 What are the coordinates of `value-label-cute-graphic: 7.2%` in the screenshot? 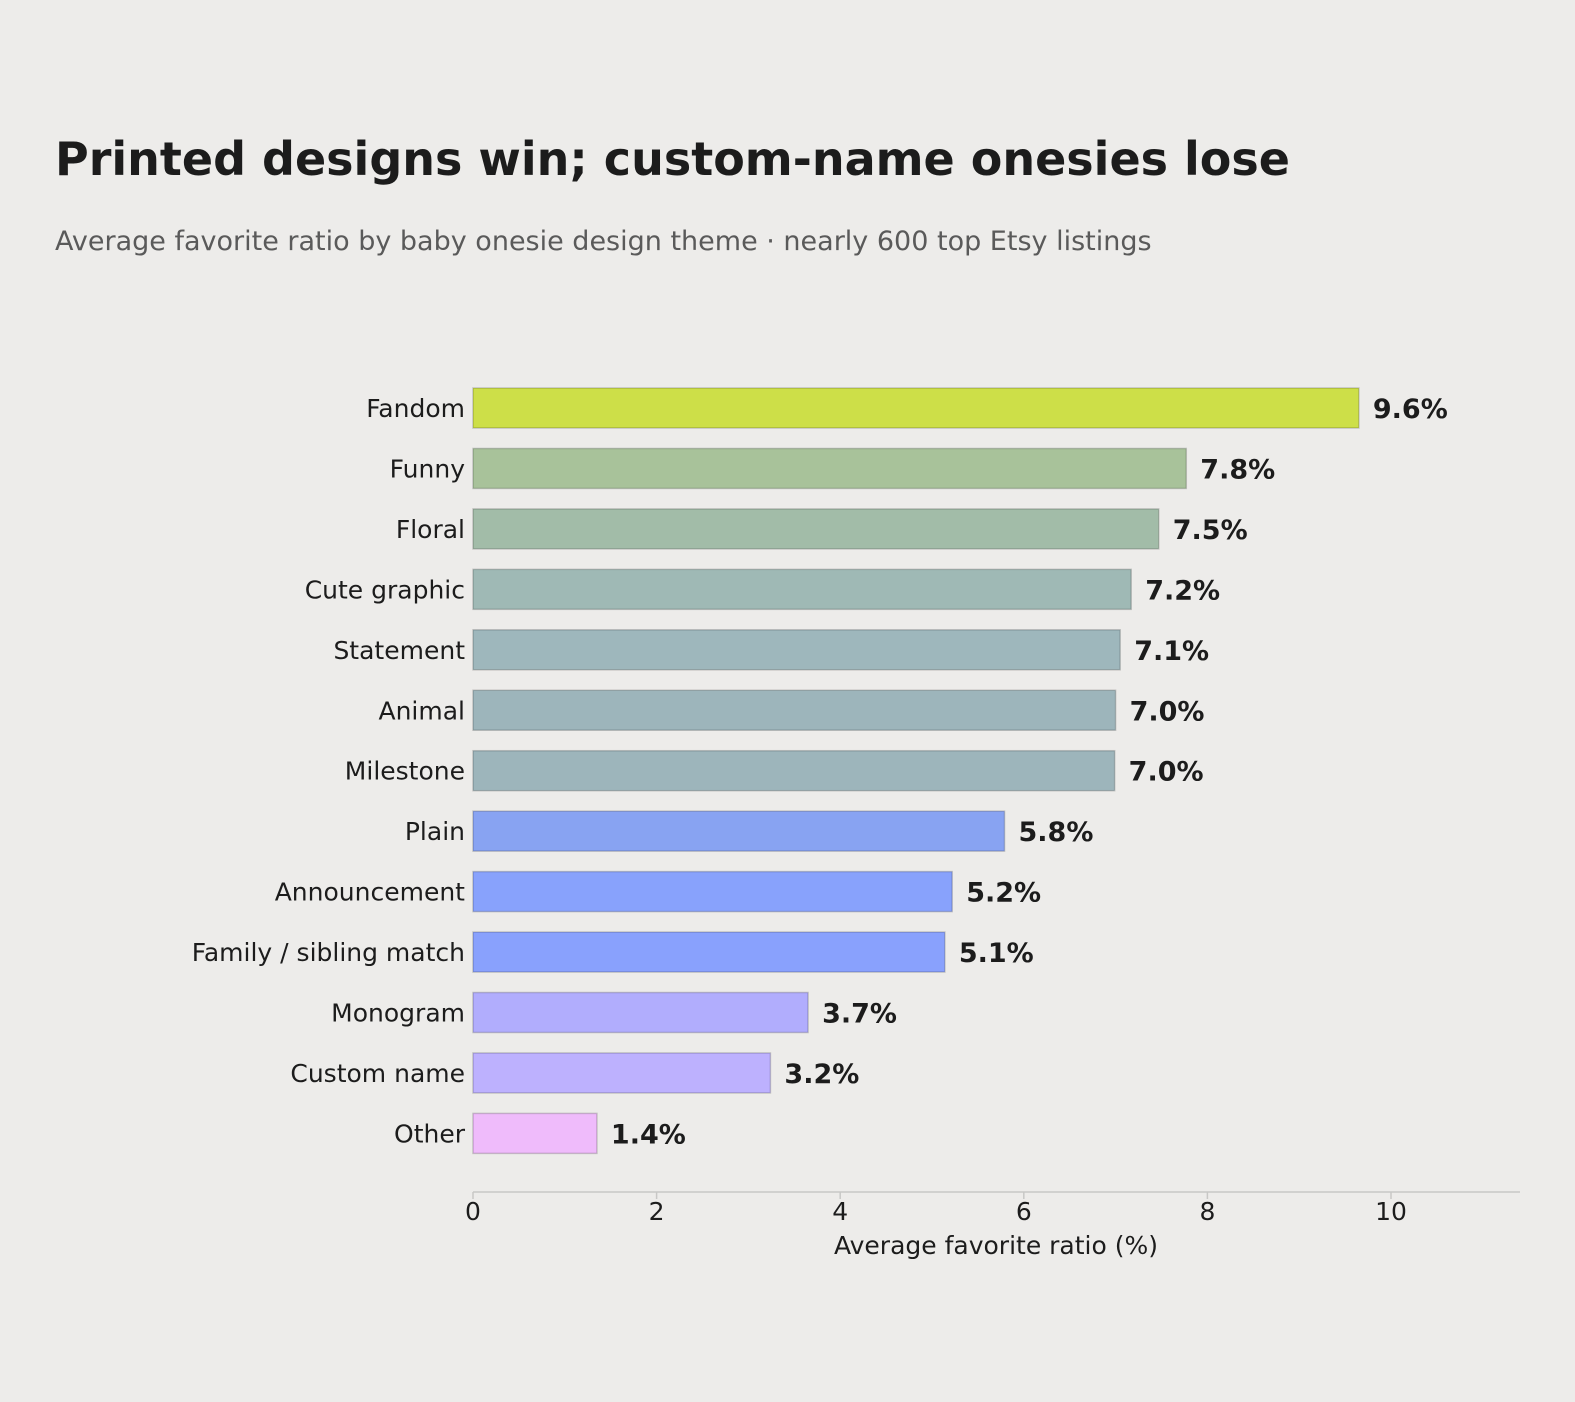 It's located at (1182, 590).